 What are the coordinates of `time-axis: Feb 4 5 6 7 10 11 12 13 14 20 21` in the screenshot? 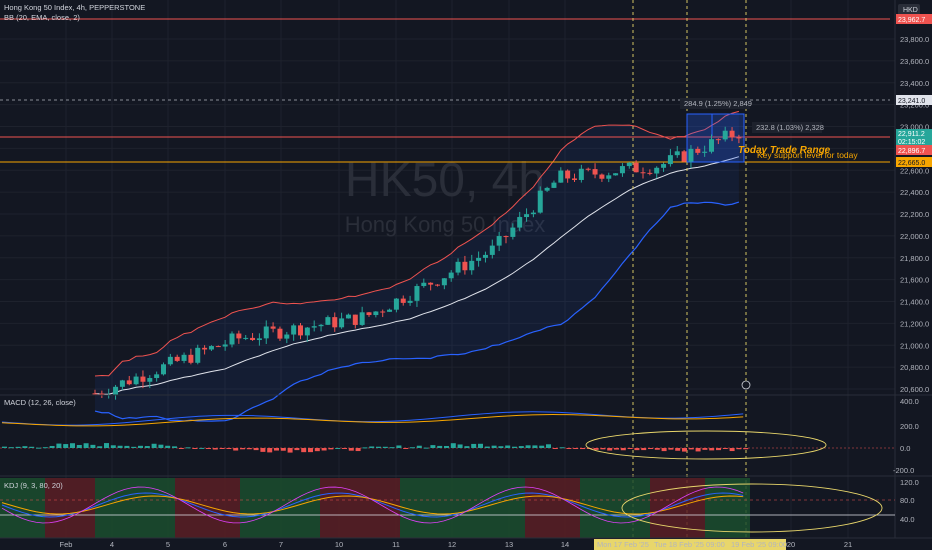 It's located at (456, 544).